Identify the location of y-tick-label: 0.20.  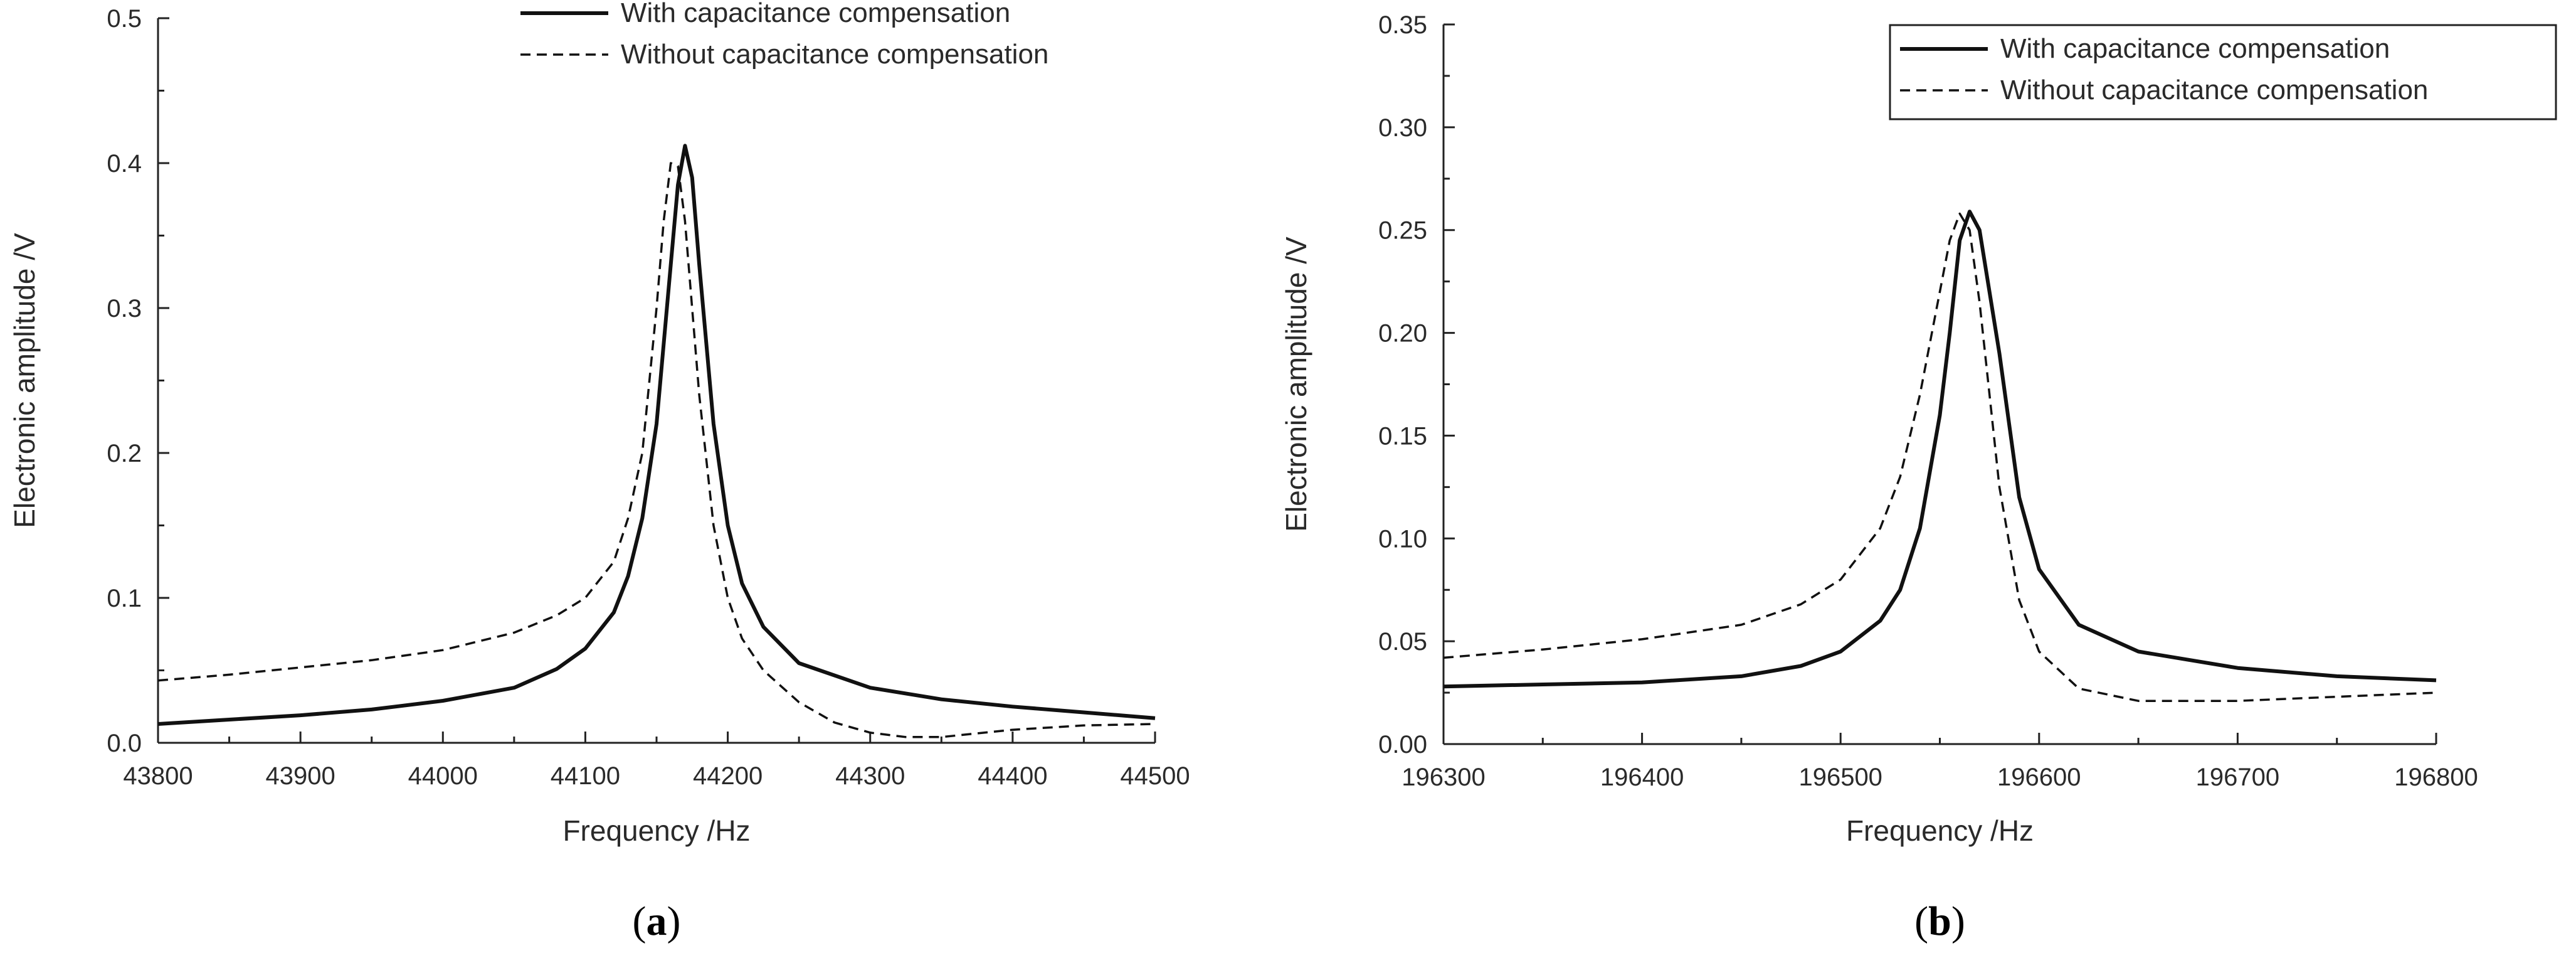
(1403, 334).